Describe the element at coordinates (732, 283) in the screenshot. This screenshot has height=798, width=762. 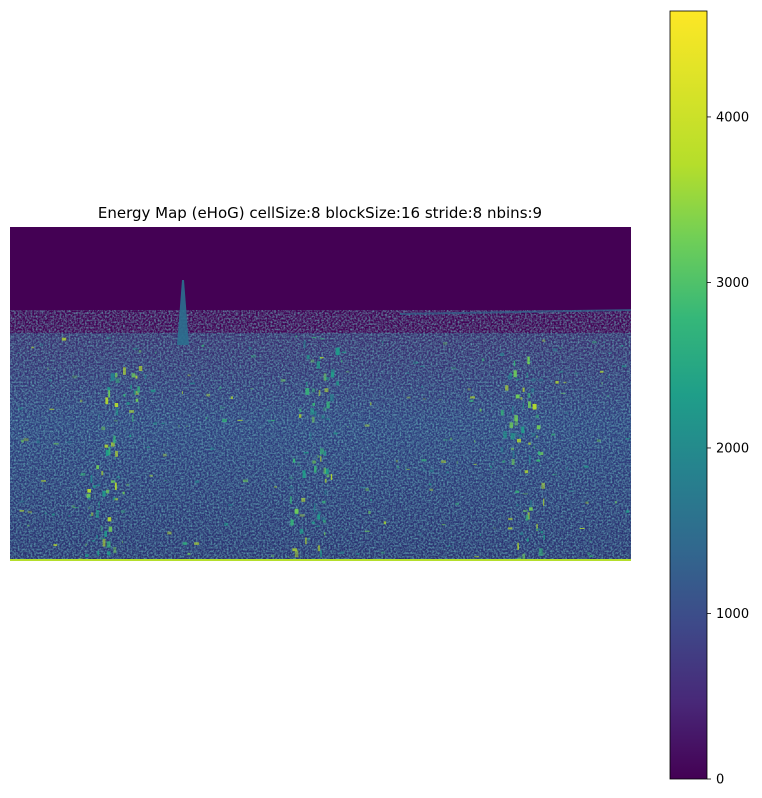
I see `colorbar-tick-label: 3000` at that location.